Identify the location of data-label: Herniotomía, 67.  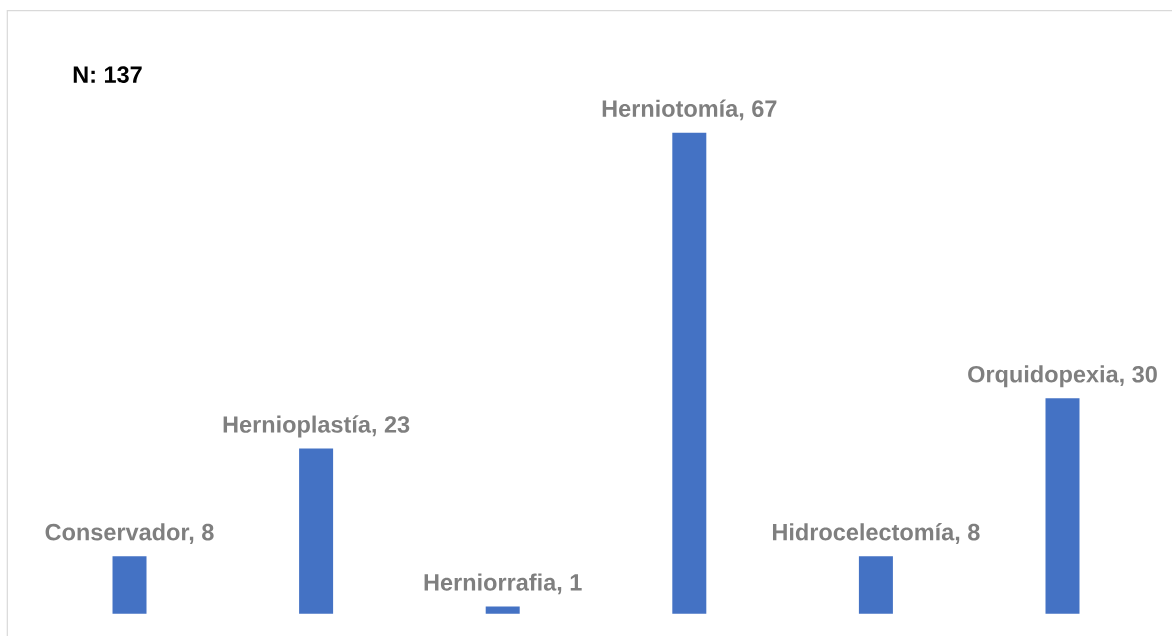
(689, 110).